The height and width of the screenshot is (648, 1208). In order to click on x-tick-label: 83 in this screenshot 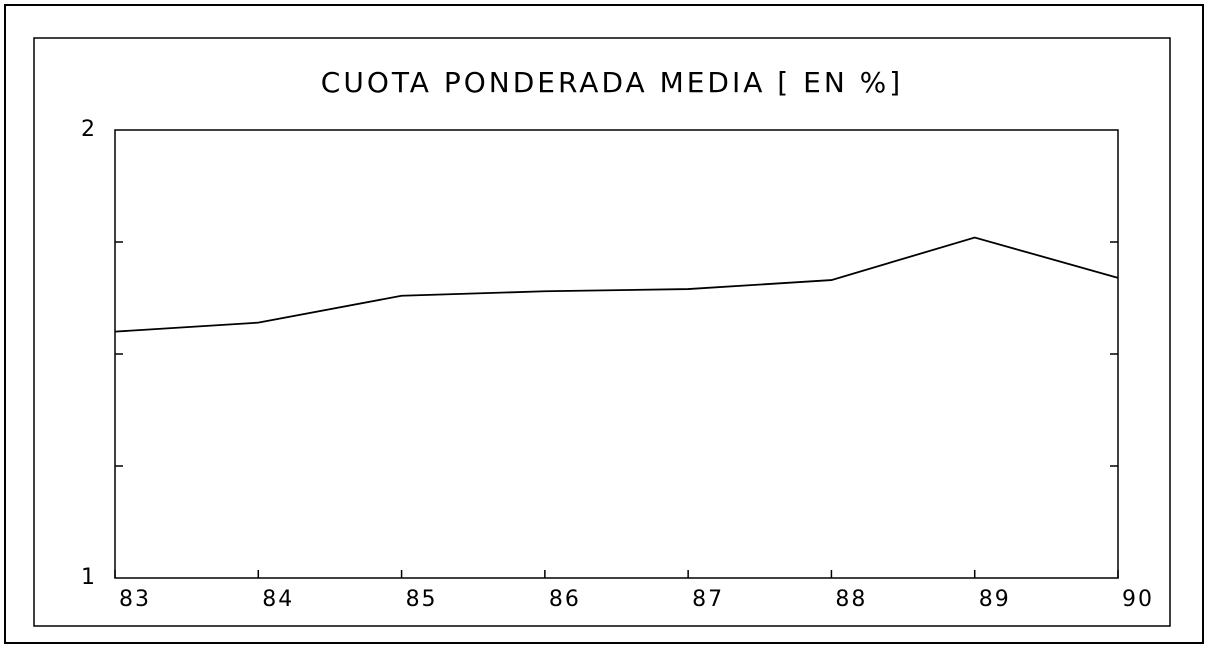, I will do `click(135, 599)`.